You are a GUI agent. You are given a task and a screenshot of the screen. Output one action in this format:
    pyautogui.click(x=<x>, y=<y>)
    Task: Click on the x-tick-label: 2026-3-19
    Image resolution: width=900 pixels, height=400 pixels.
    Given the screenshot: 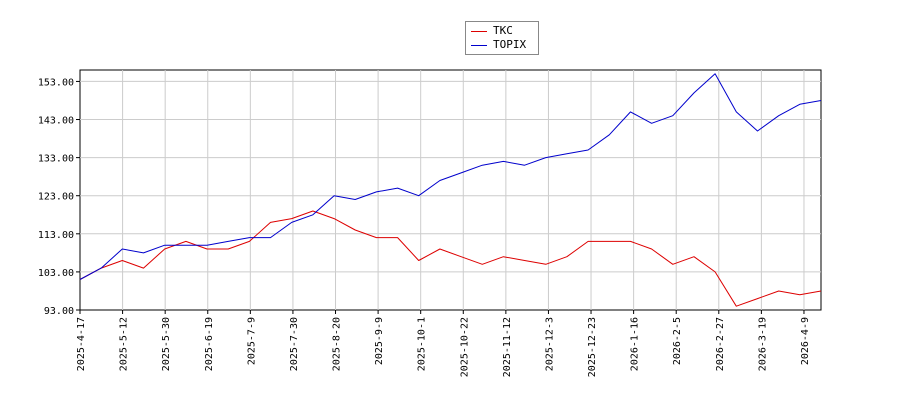 What is the action you would take?
    pyautogui.click(x=762, y=344)
    